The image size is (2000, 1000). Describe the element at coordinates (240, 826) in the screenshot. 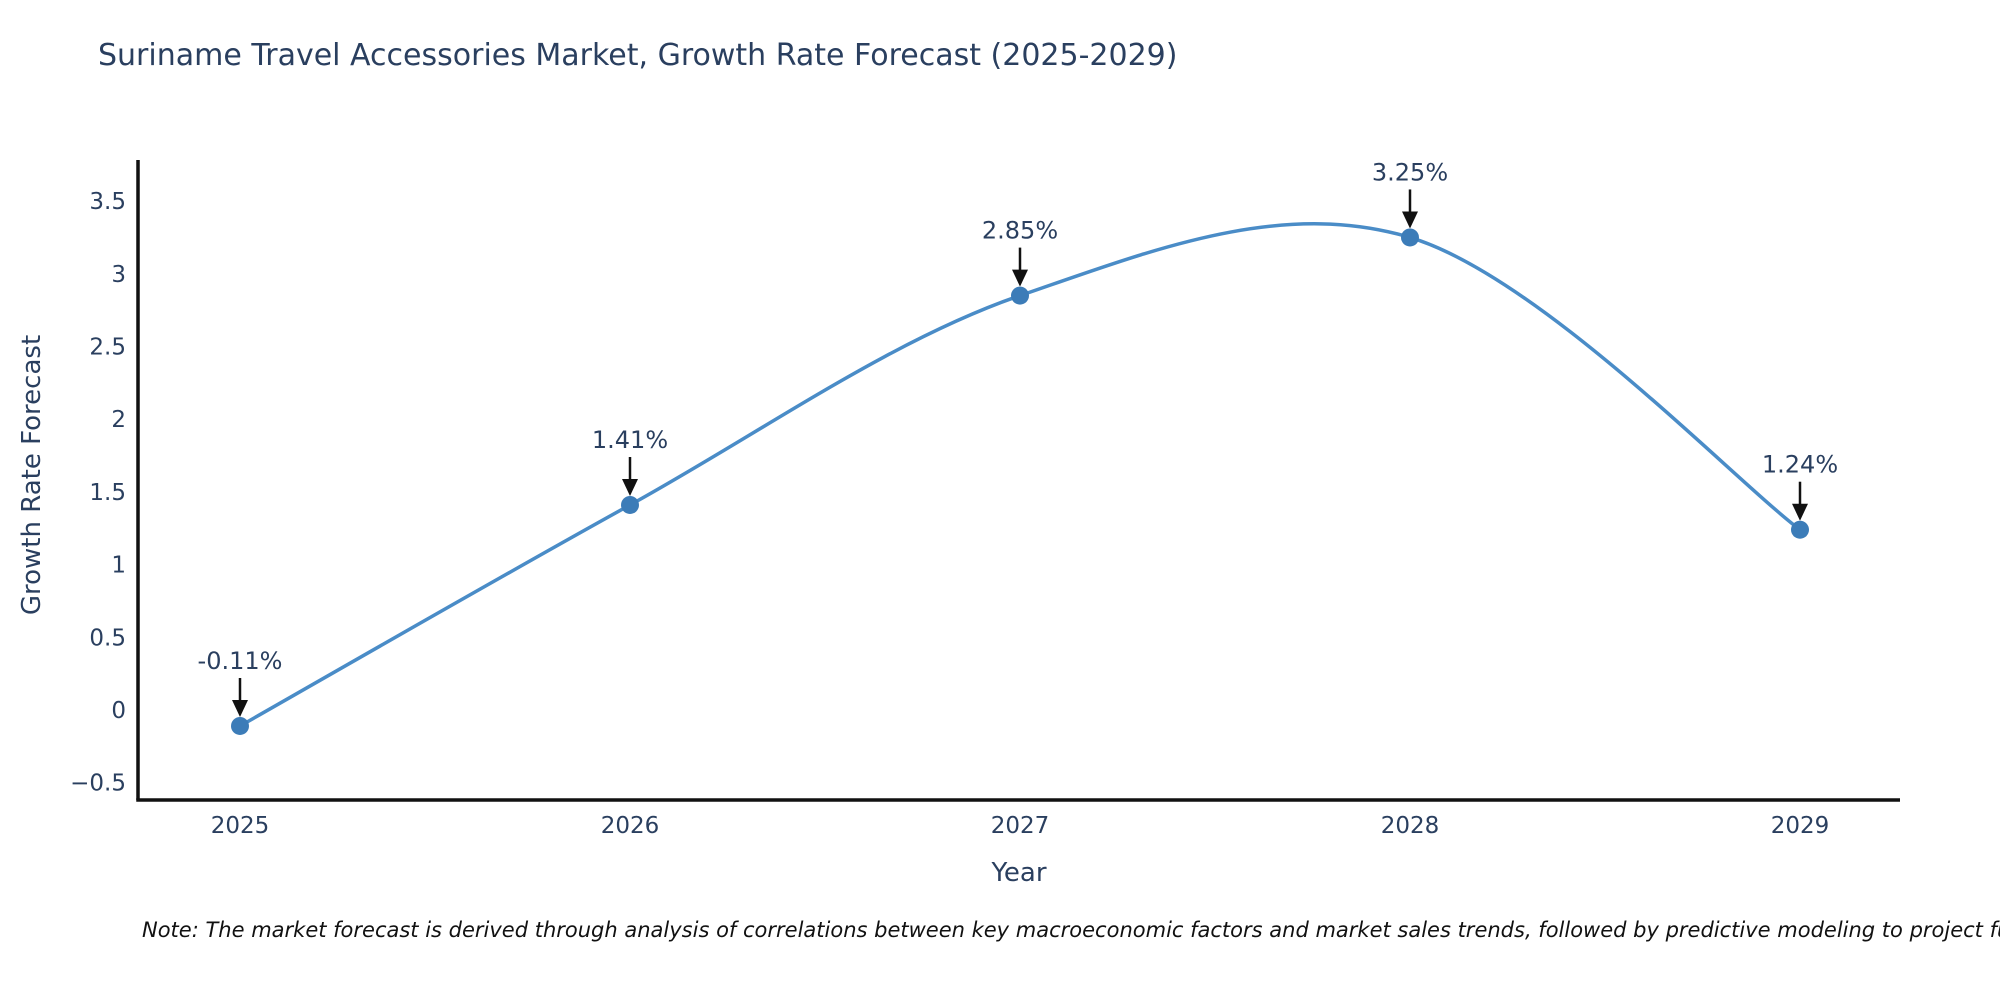

I see `x-tick-label: 2025` at that location.